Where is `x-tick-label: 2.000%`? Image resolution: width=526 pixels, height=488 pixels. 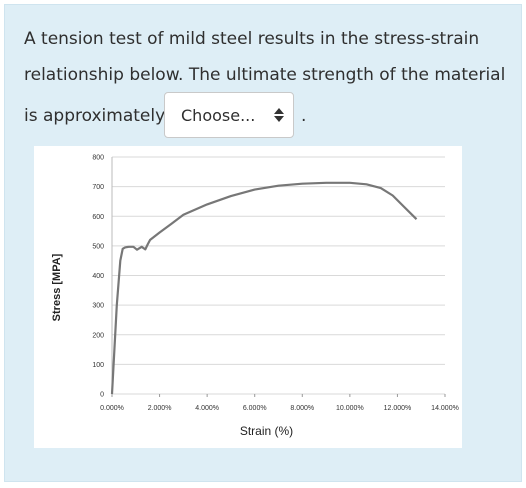
x-tick-label: 2.000% is located at coordinates (160, 408).